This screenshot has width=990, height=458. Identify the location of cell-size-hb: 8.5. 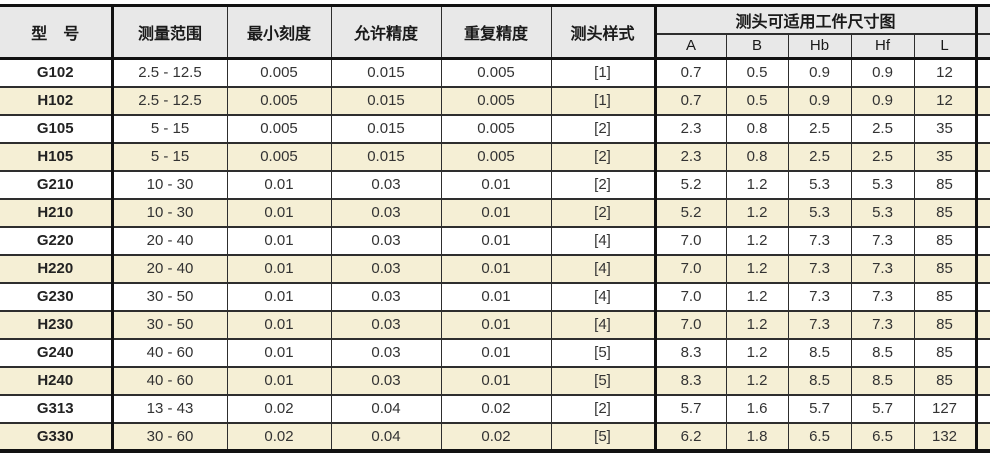
(820, 381).